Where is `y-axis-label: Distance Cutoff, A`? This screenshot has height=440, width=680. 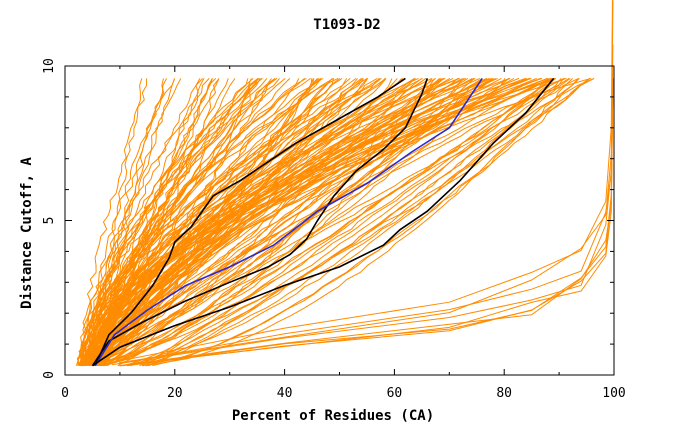 y-axis-label: Distance Cutoff, A is located at coordinates (27, 233).